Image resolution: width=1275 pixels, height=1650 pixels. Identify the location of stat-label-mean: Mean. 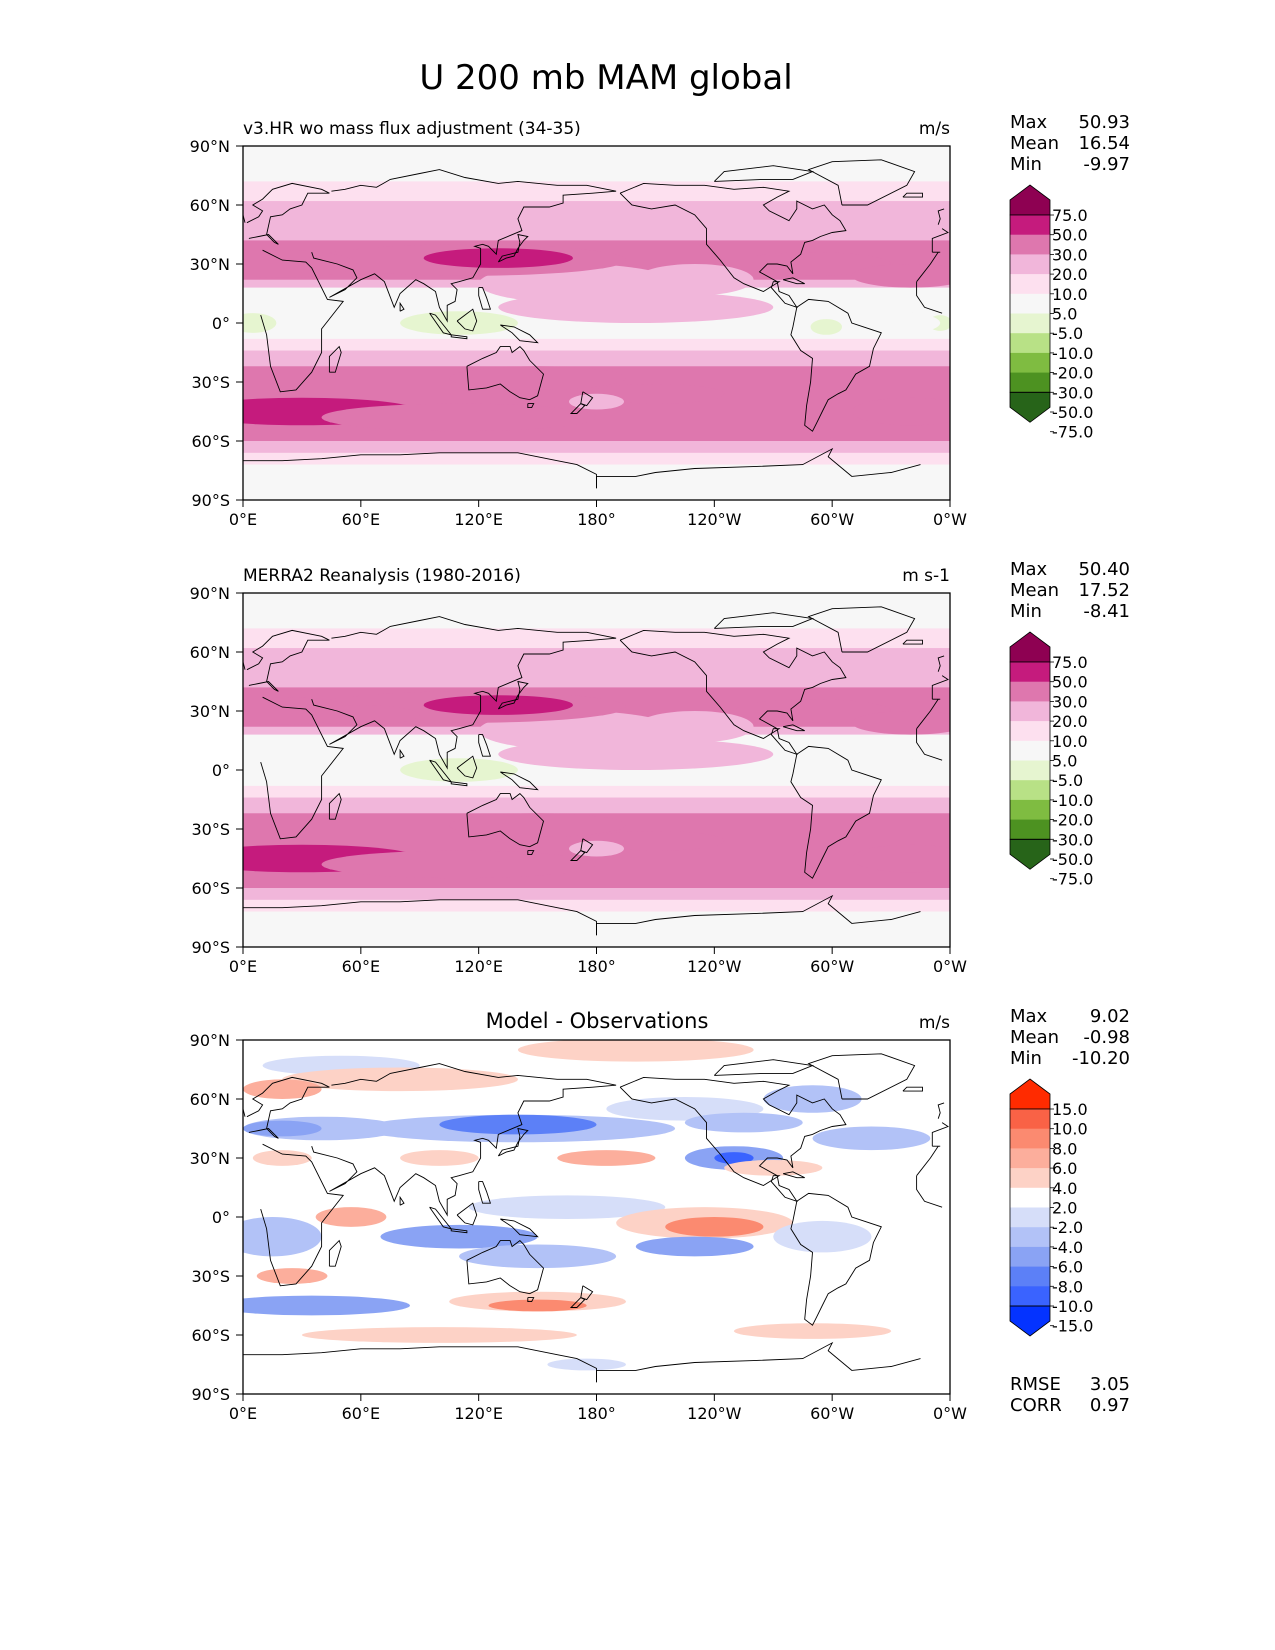
(1034, 590).